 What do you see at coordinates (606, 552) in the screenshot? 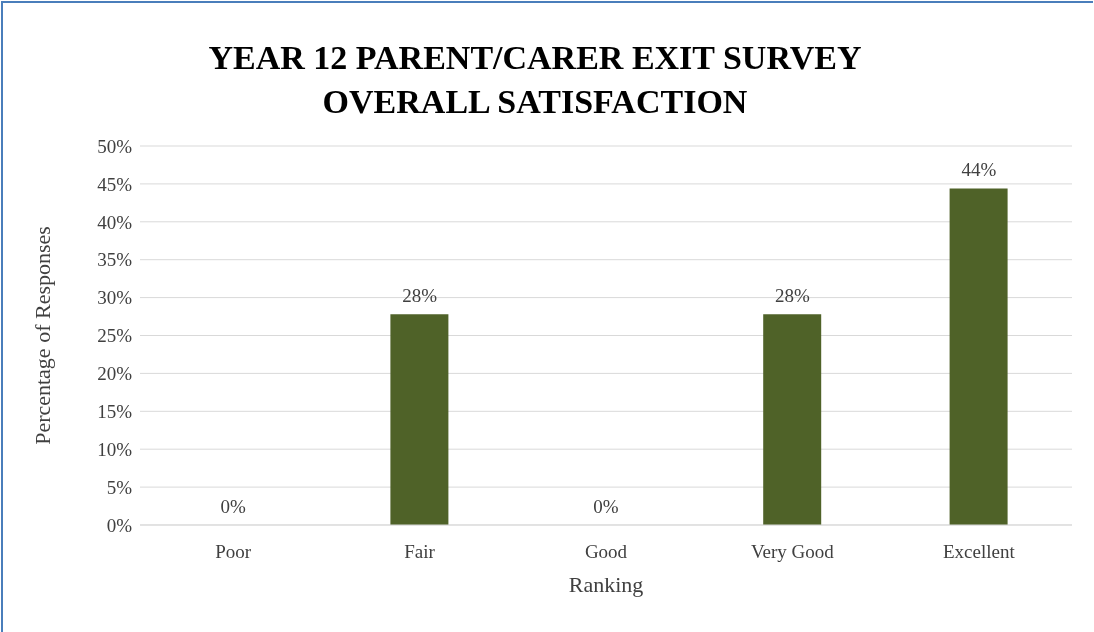
I see `x-tick-label: Good` at bounding box center [606, 552].